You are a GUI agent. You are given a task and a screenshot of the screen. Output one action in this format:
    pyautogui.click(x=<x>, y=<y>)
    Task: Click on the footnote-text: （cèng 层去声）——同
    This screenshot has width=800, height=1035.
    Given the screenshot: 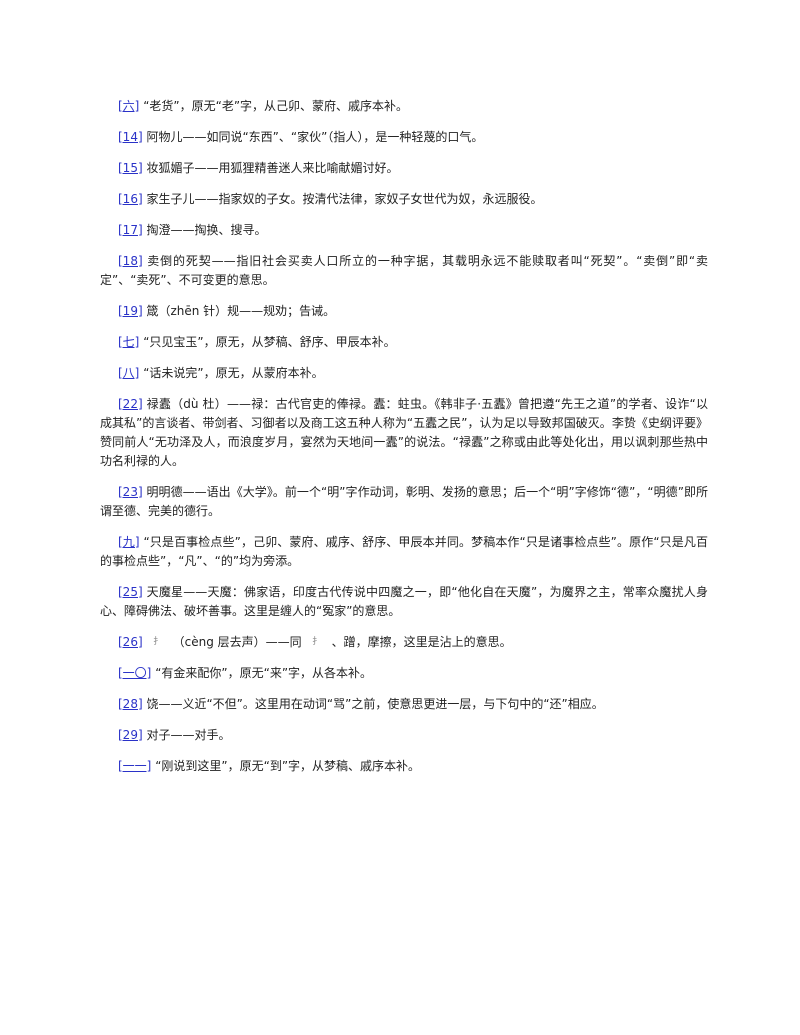 What is the action you would take?
    pyautogui.click(x=237, y=642)
    